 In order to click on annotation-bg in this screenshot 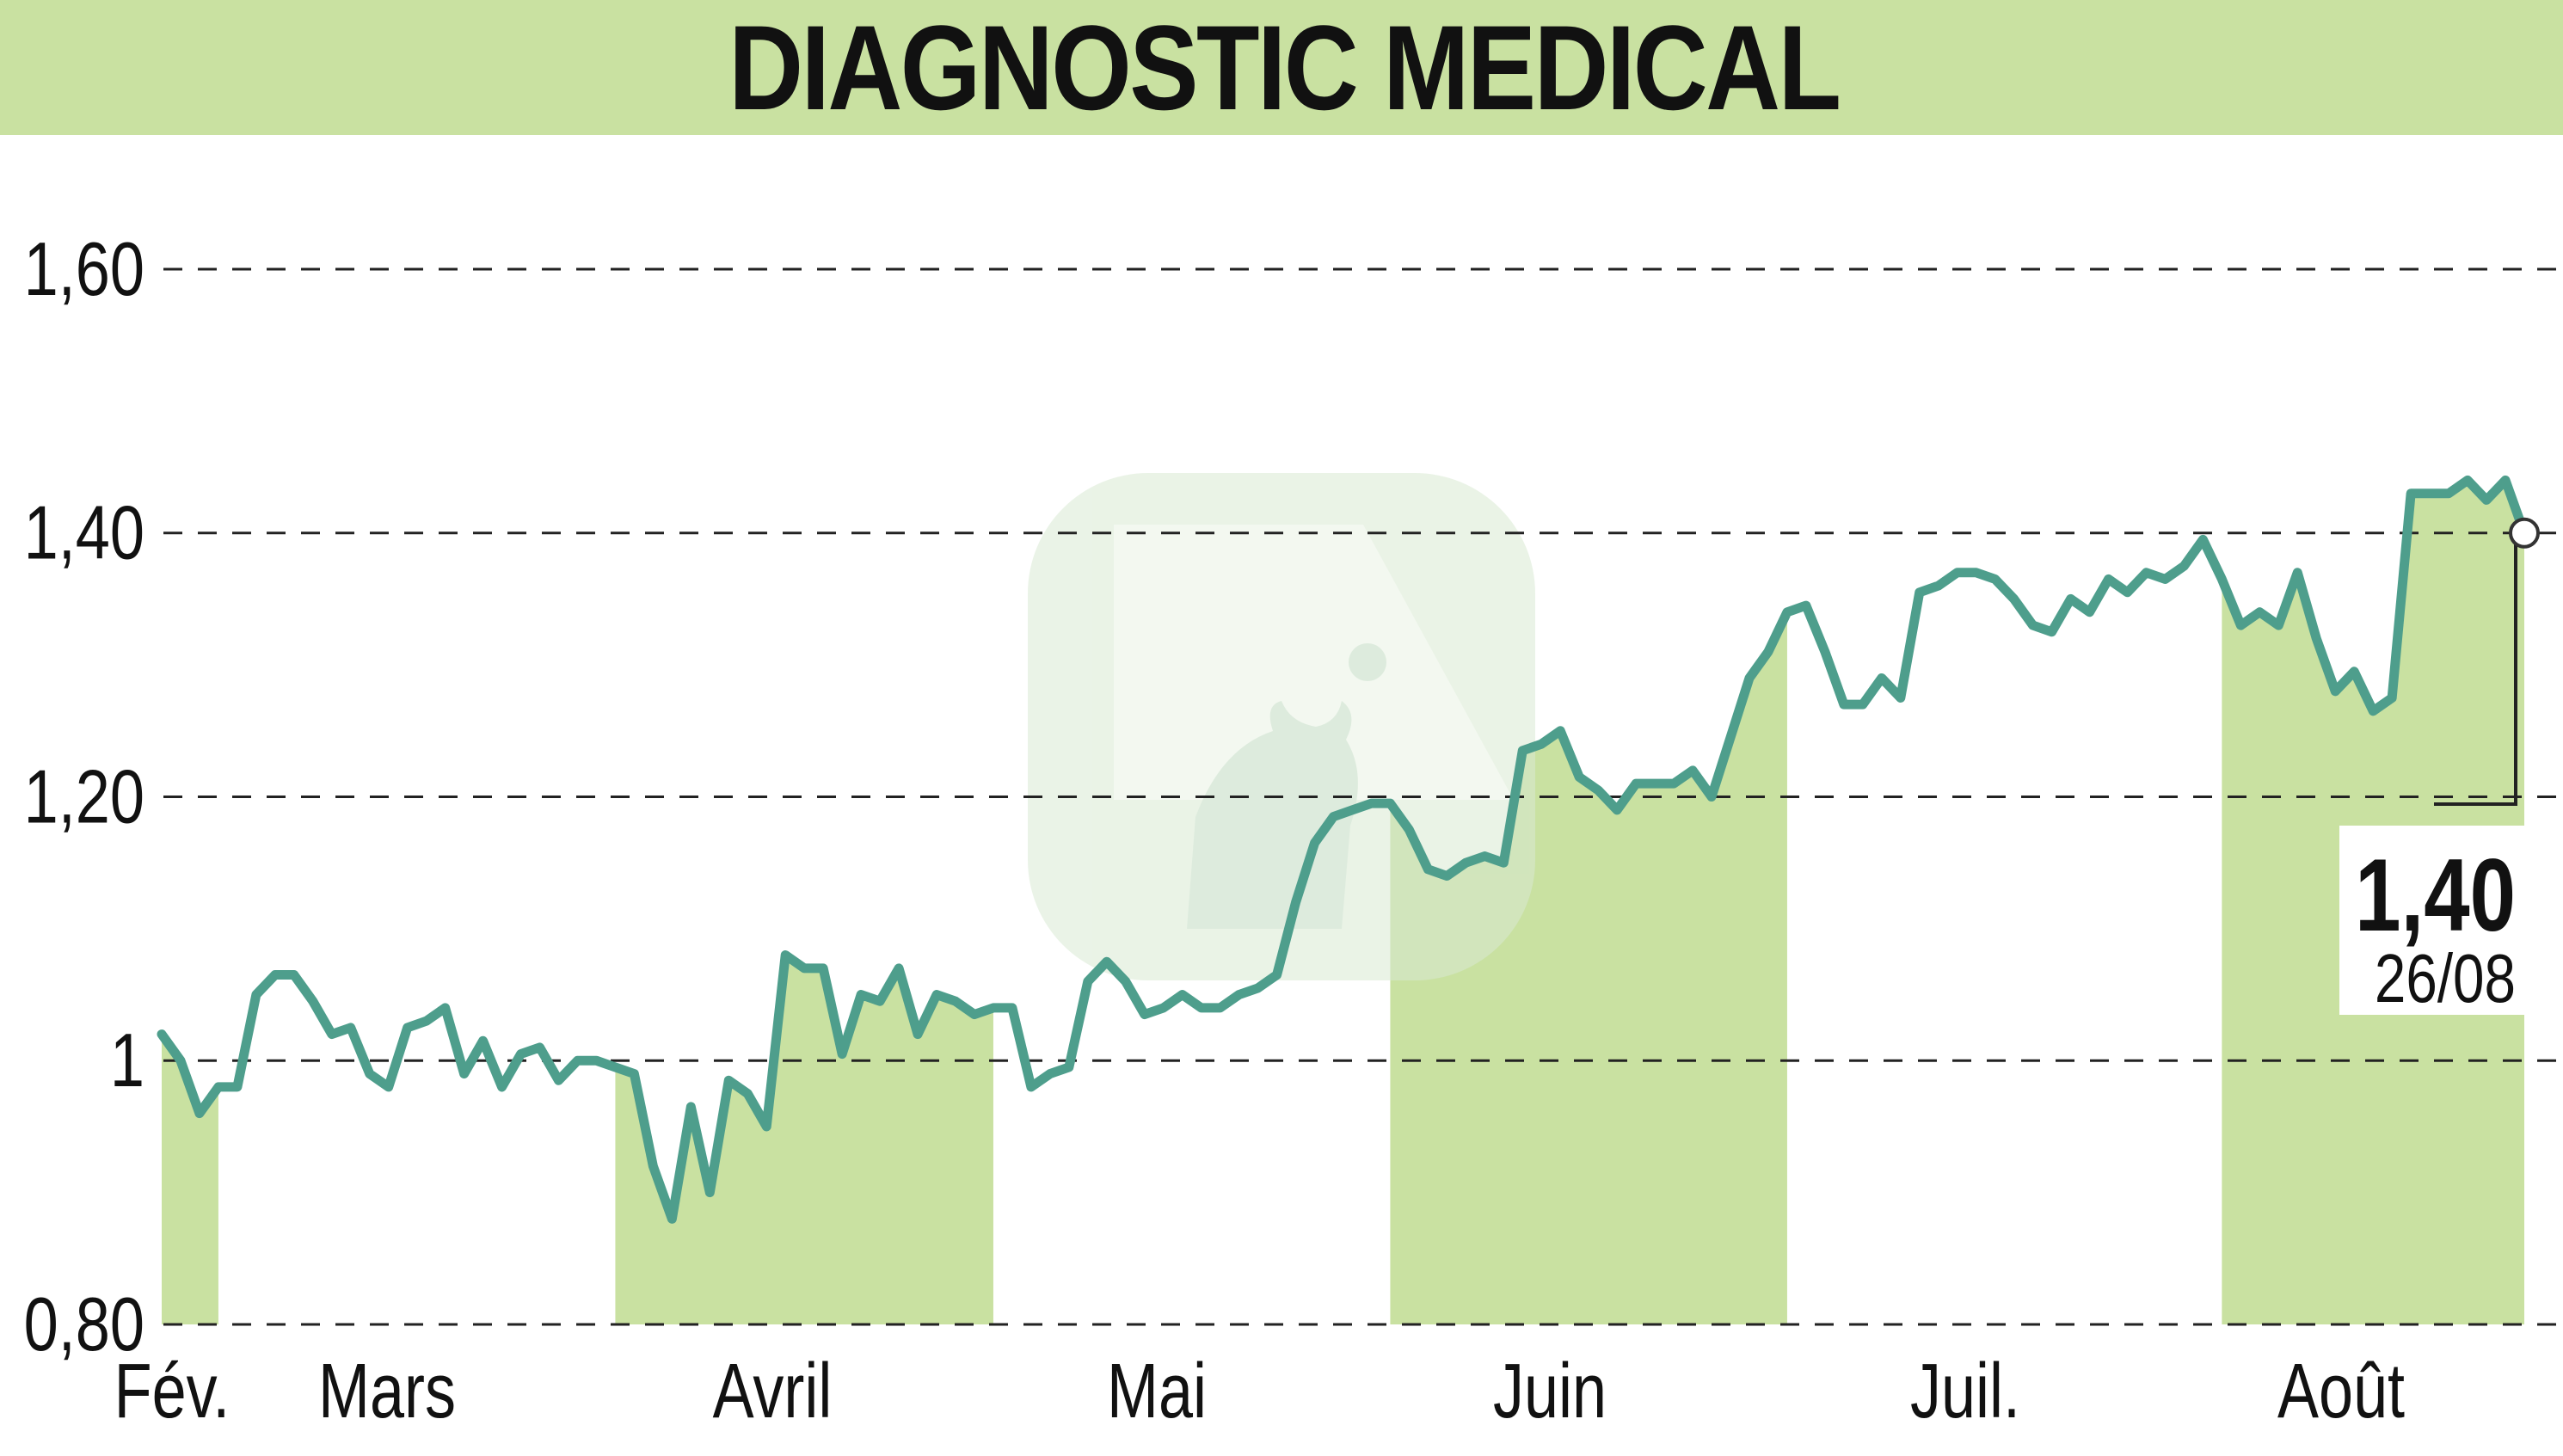, I will do `click(2431, 921)`.